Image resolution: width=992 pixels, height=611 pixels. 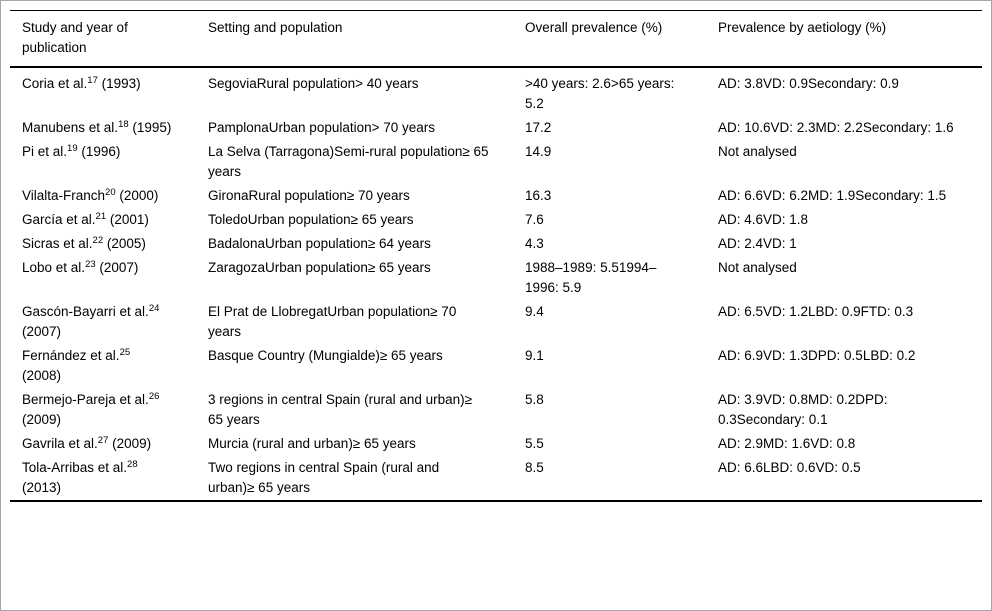 What do you see at coordinates (319, 267) in the screenshot?
I see `setting-cell: ZaragozaUrban population≥ 65 years` at bounding box center [319, 267].